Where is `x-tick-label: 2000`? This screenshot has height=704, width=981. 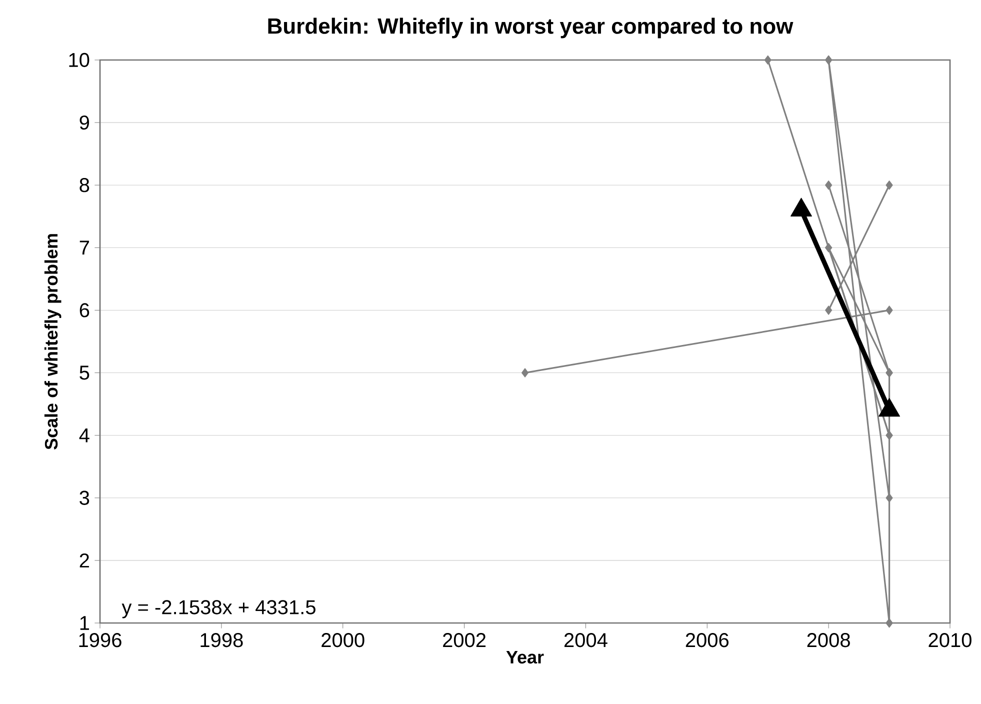
x-tick-label: 2000 is located at coordinates (343, 640).